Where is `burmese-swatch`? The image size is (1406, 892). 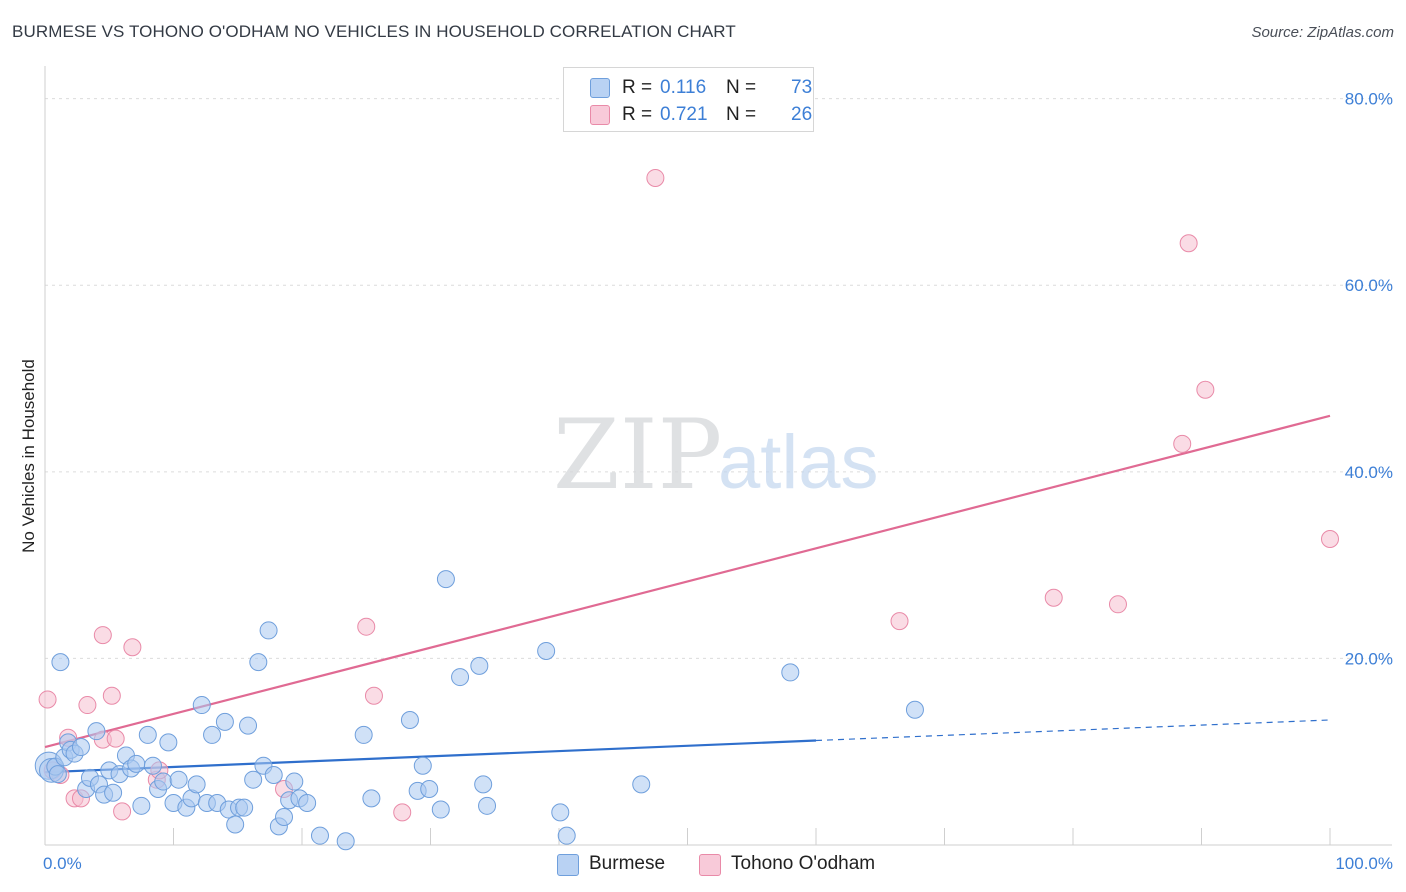 burmese-swatch is located at coordinates (600, 88).